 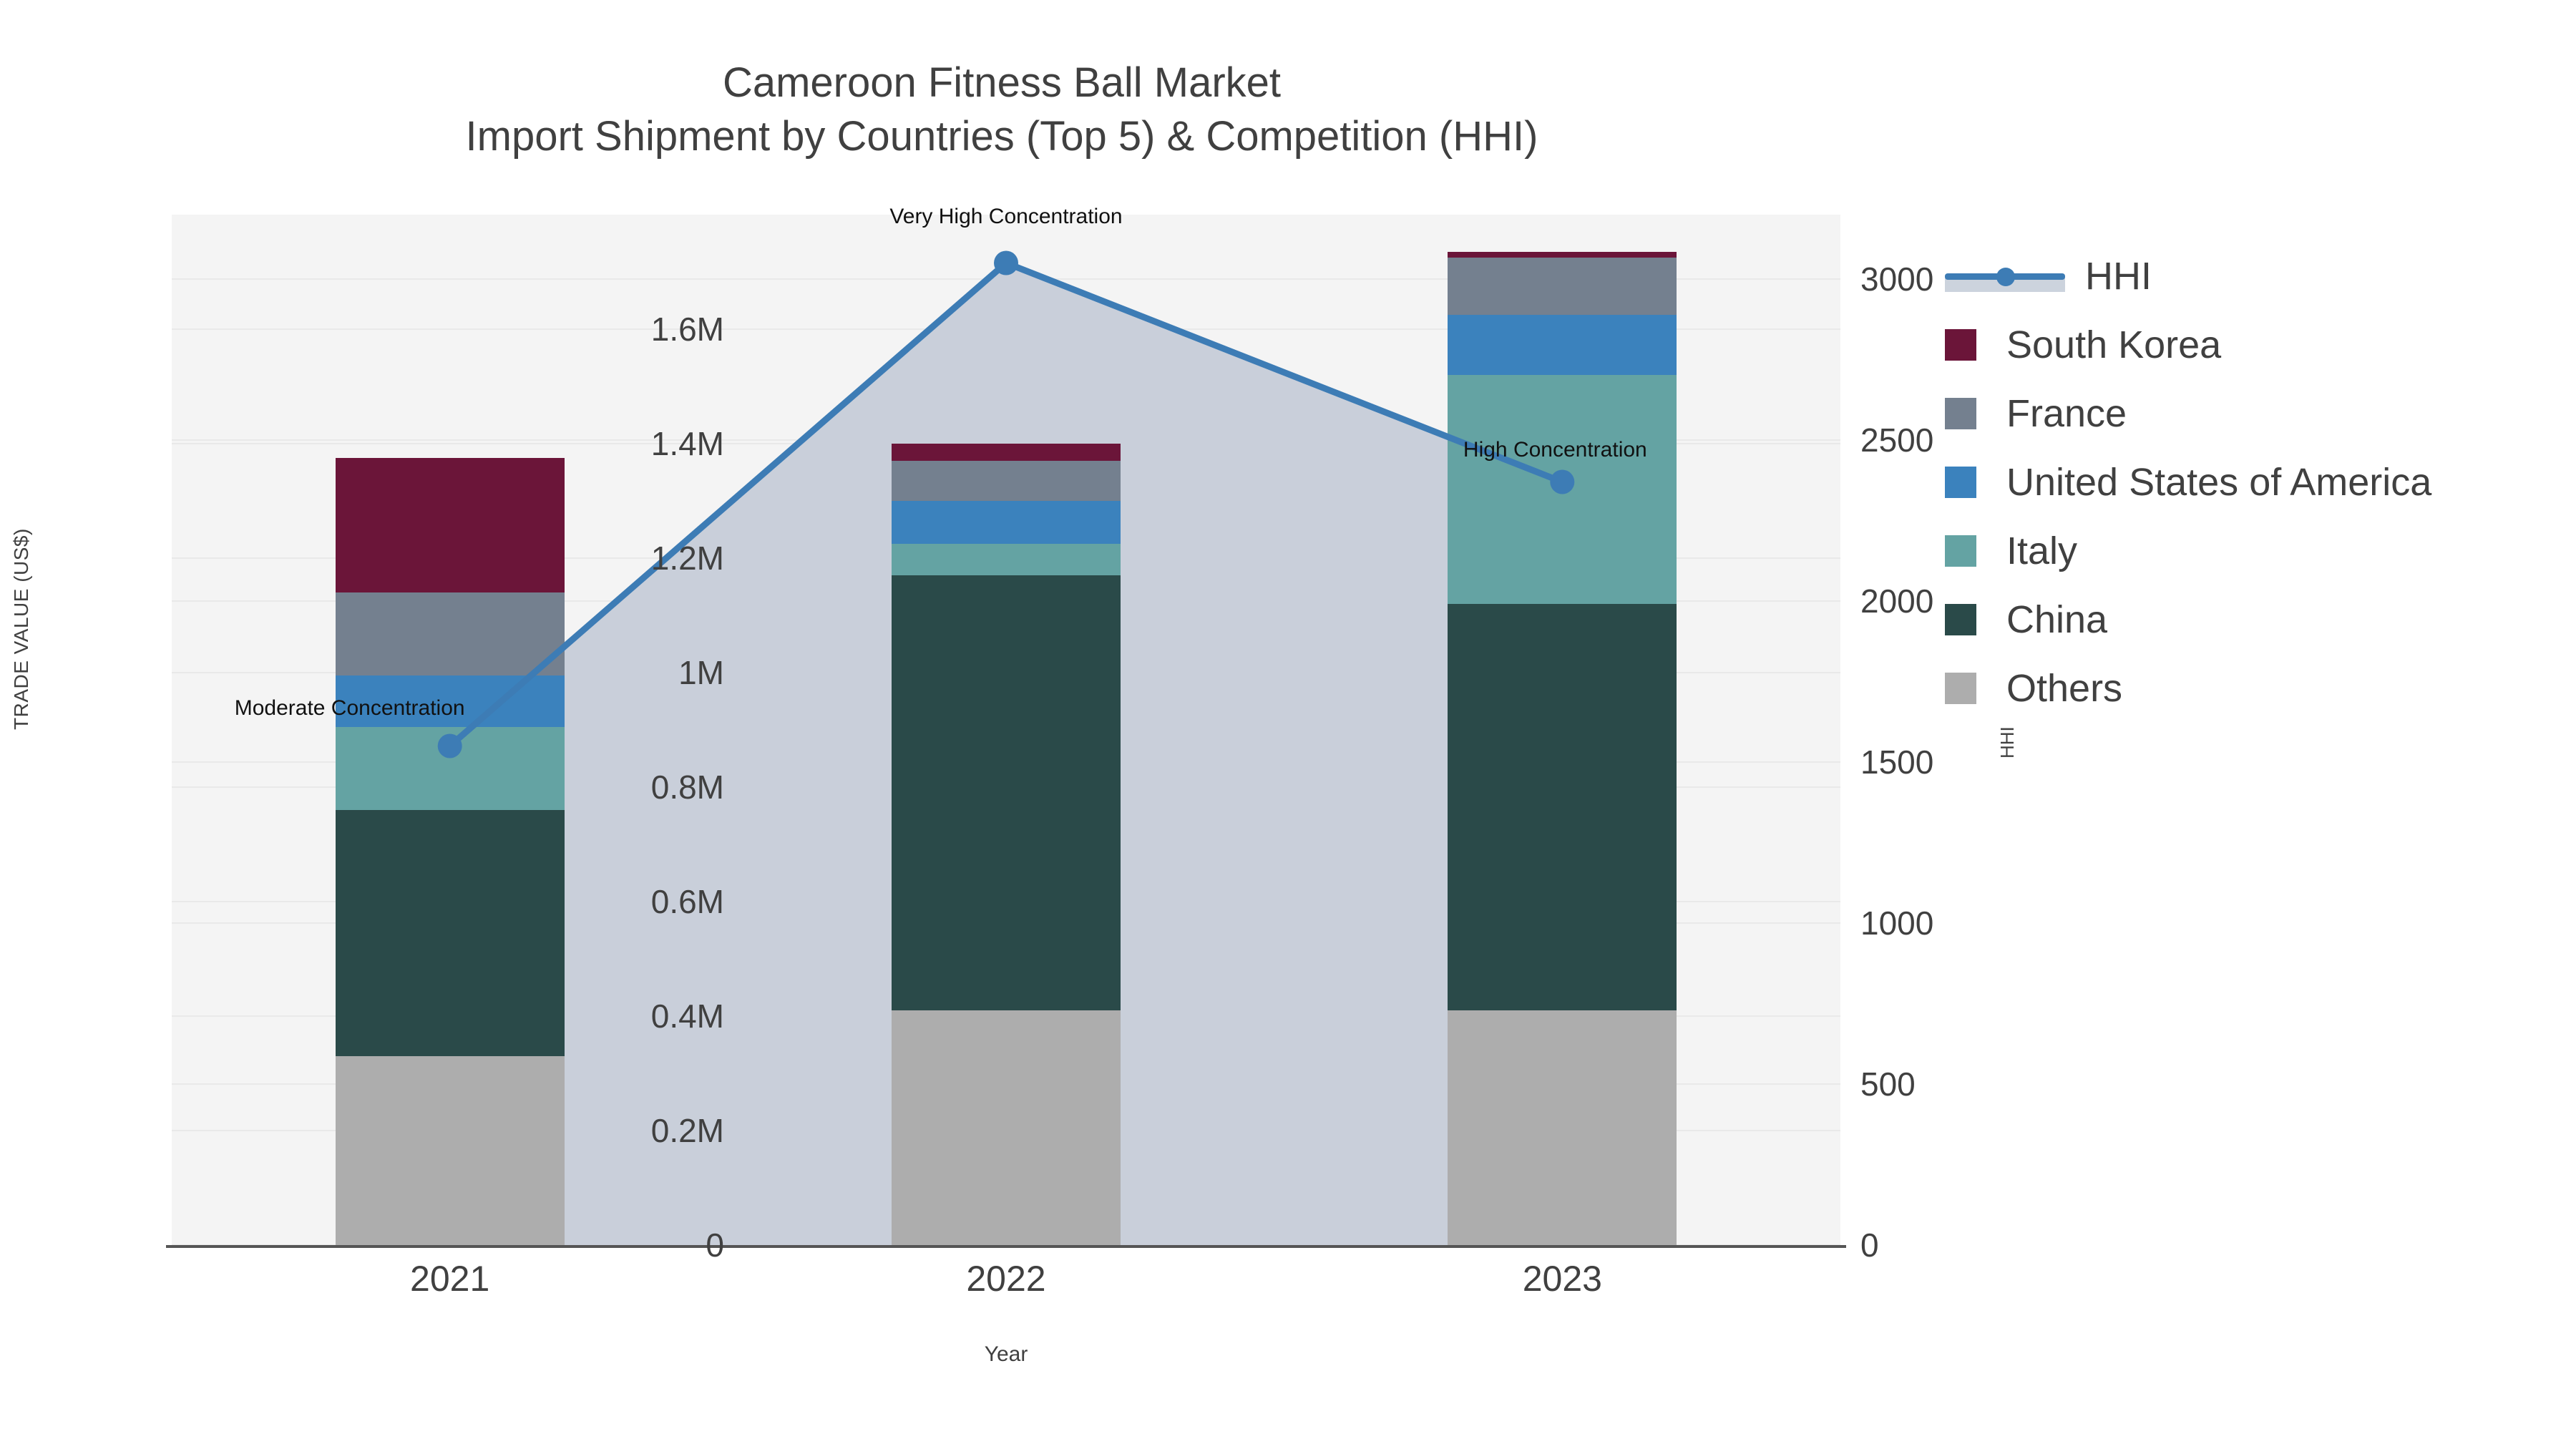 I want to click on y-axis-left-tick: 0.2M, so click(x=687, y=1130).